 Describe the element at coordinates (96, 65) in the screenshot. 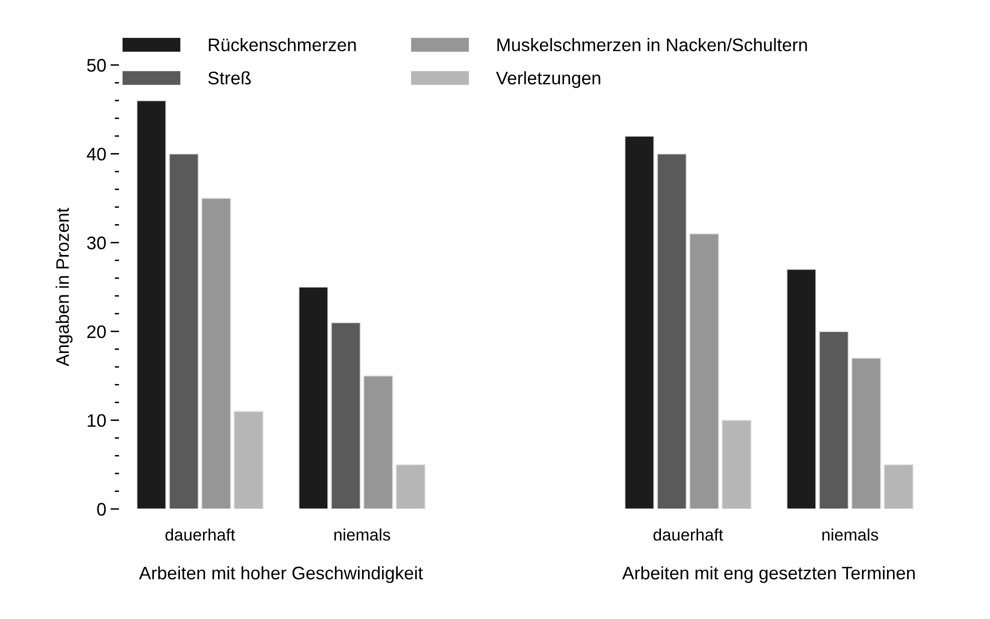

I see `y-tick-label: 50` at that location.